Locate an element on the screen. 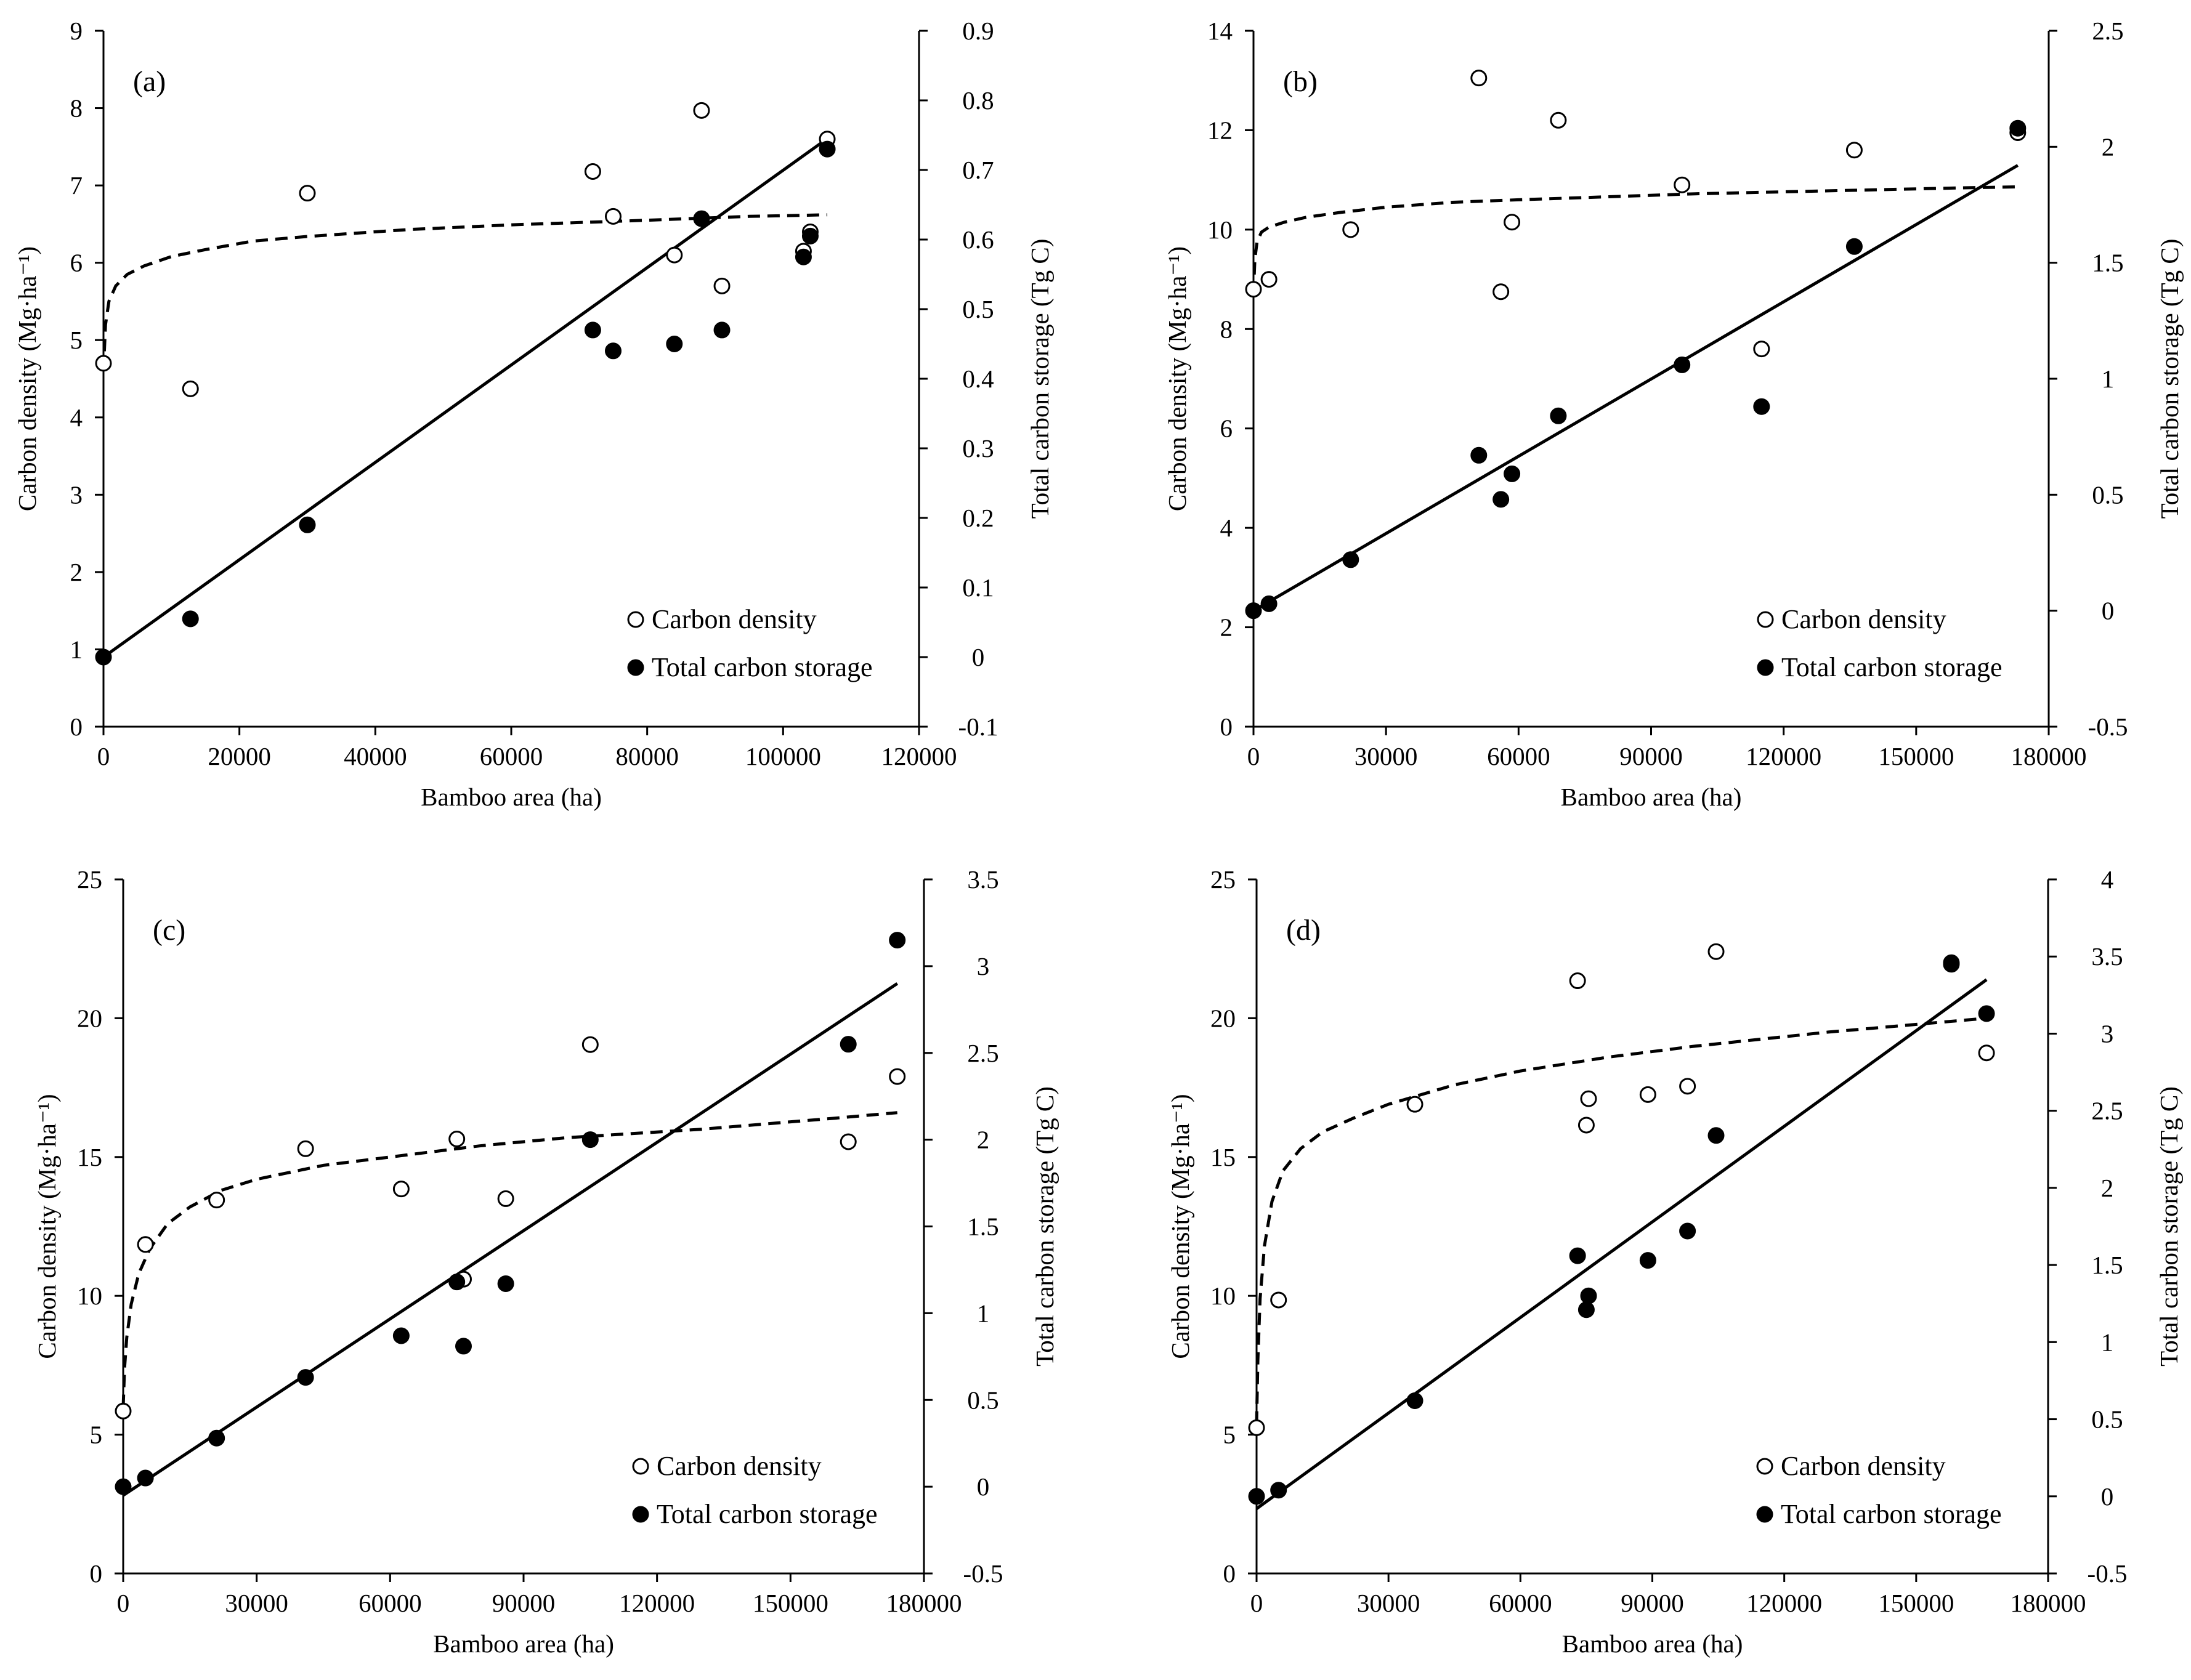  y2-tick-label: 0.2 is located at coordinates (978, 518).